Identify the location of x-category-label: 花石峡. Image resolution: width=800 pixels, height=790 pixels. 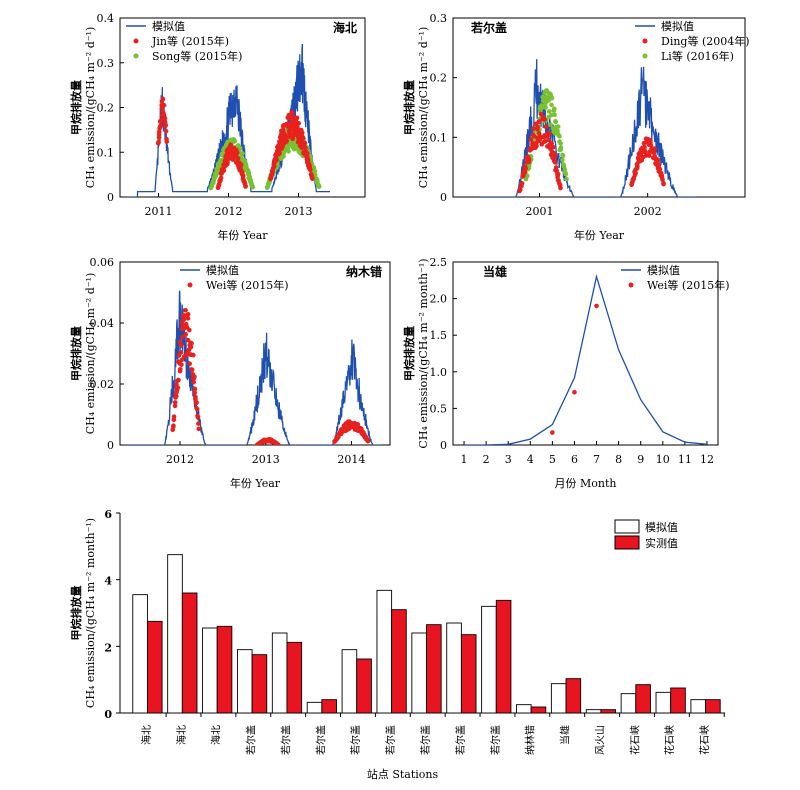
(669, 740).